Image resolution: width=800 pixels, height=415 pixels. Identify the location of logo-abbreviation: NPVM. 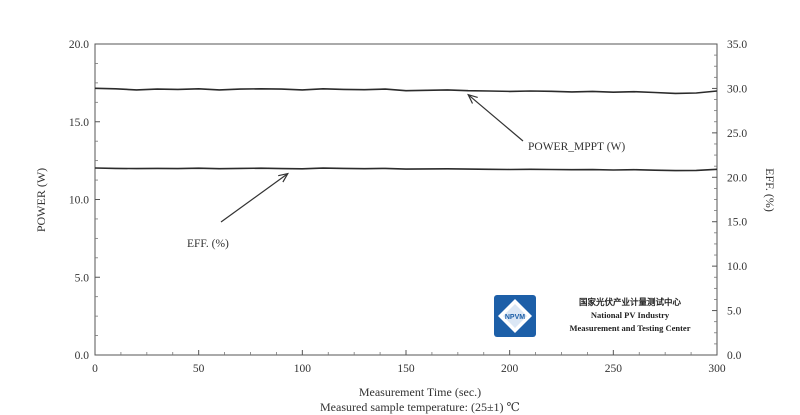
(515, 317).